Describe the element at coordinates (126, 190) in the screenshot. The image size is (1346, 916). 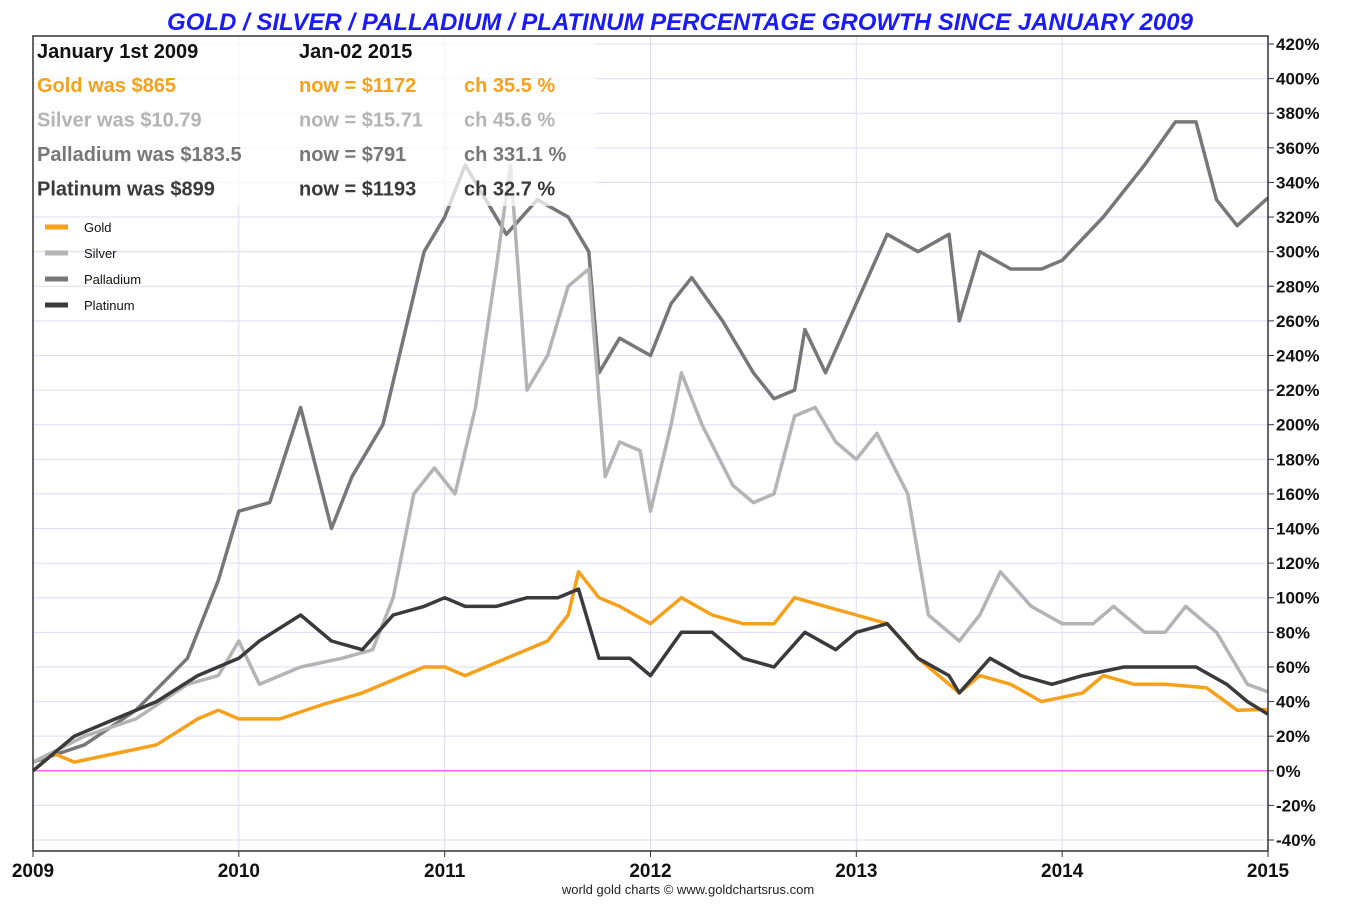
I see `info-was-text: Platinum was $899` at that location.